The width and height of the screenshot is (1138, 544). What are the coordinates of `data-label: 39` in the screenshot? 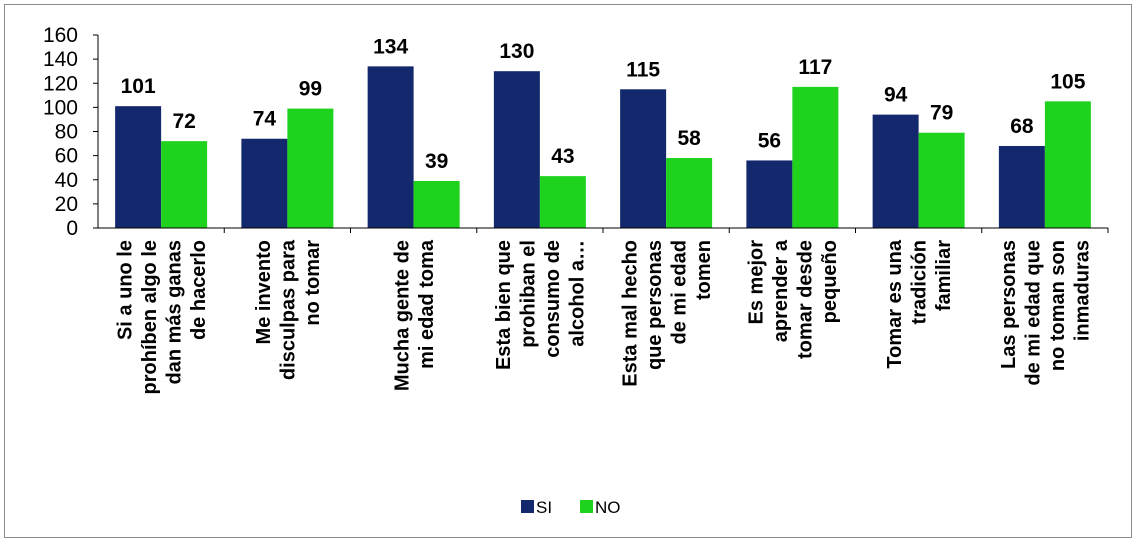 It's located at (436, 161).